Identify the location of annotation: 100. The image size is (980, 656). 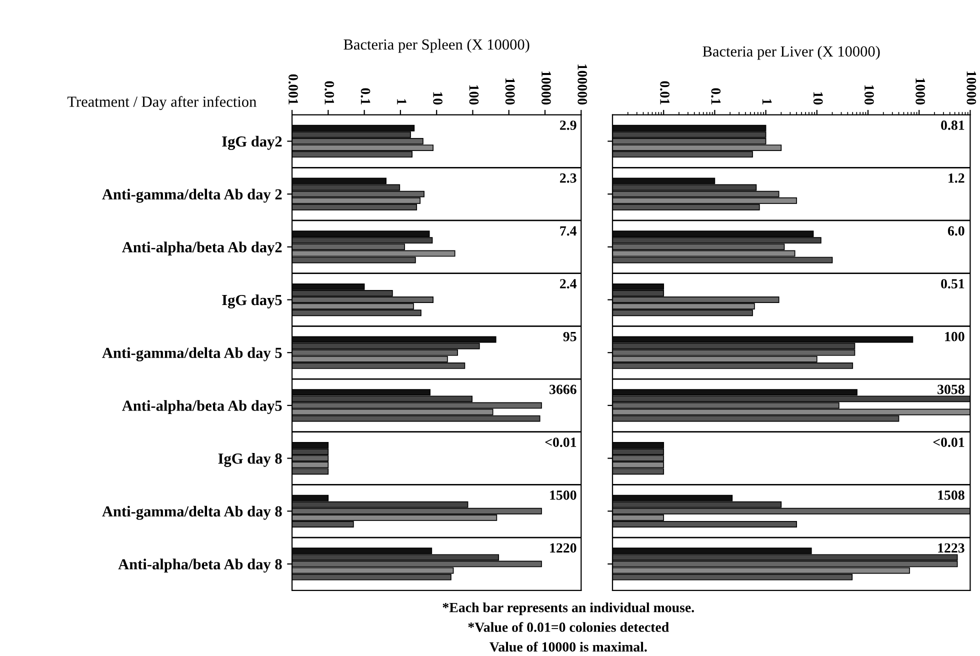
(954, 337).